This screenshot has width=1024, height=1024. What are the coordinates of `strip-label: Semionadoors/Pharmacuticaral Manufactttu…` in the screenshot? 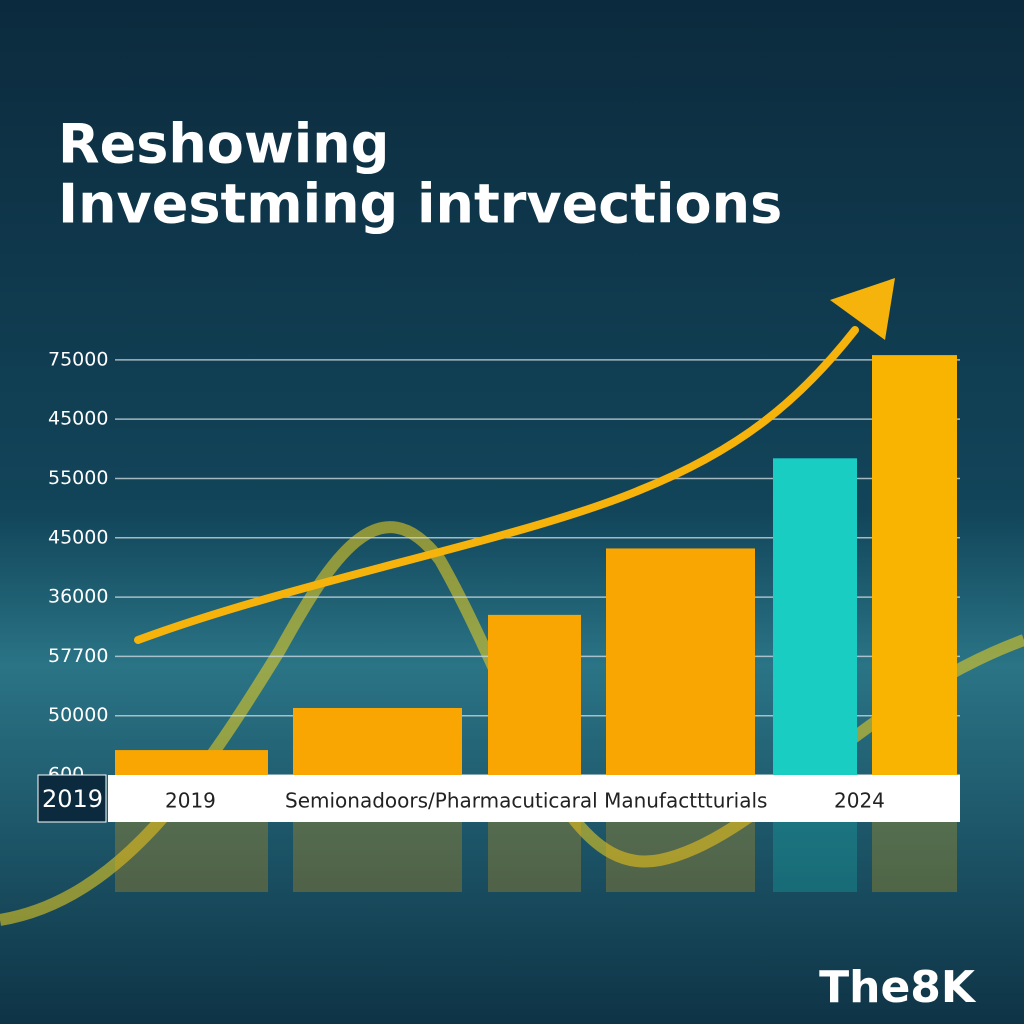 It's located at (526, 801).